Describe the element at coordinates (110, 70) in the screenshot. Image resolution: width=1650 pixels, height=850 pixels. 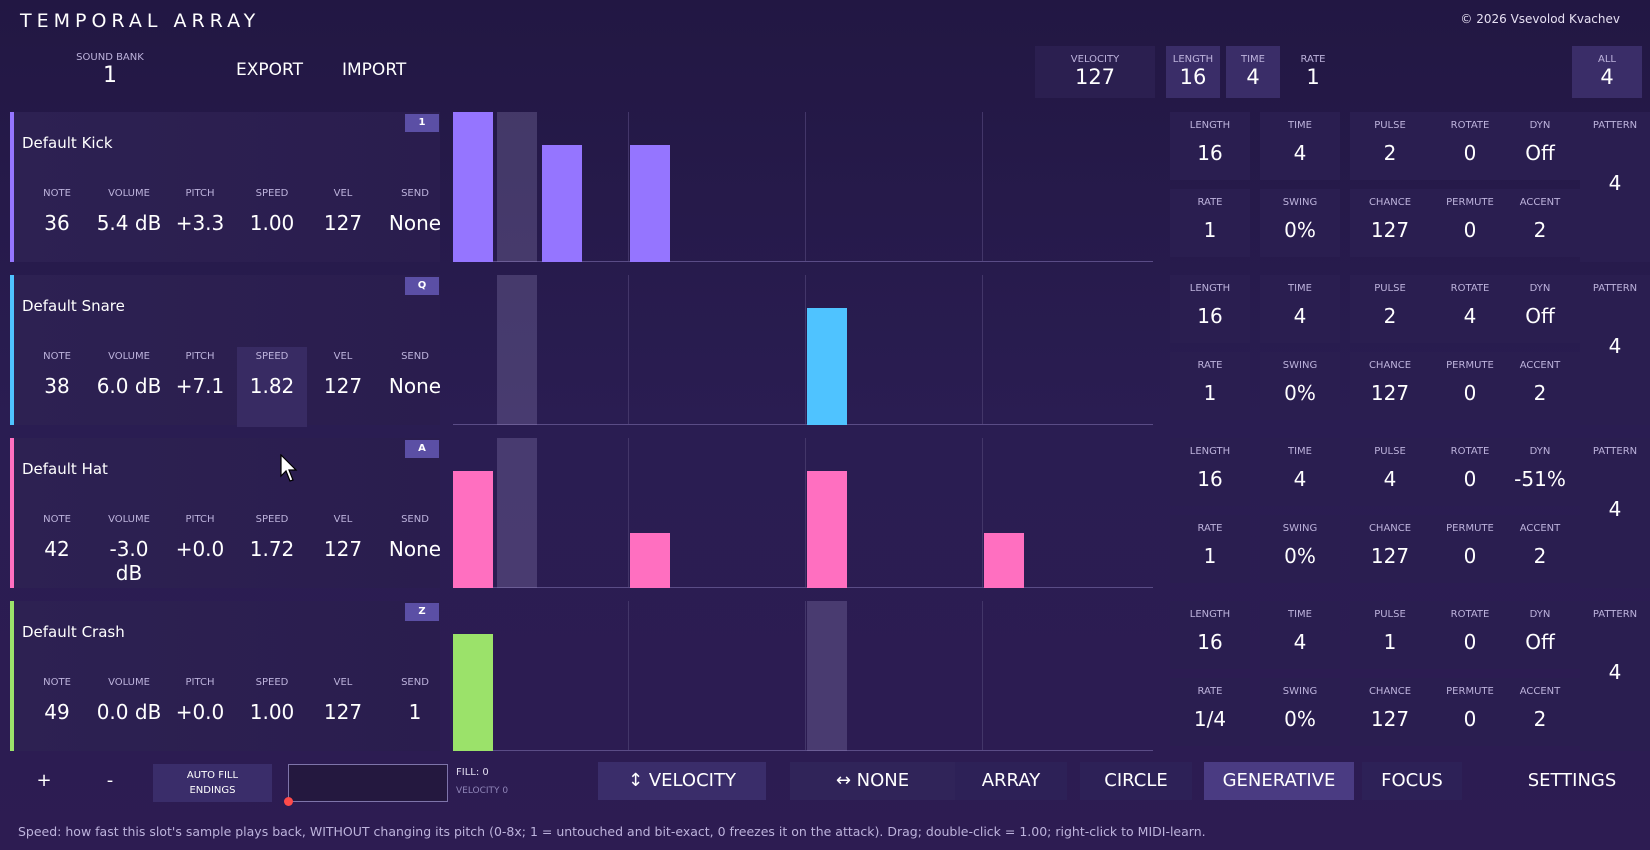
I see `sound-bank-control: SOUND BANK 1` at that location.